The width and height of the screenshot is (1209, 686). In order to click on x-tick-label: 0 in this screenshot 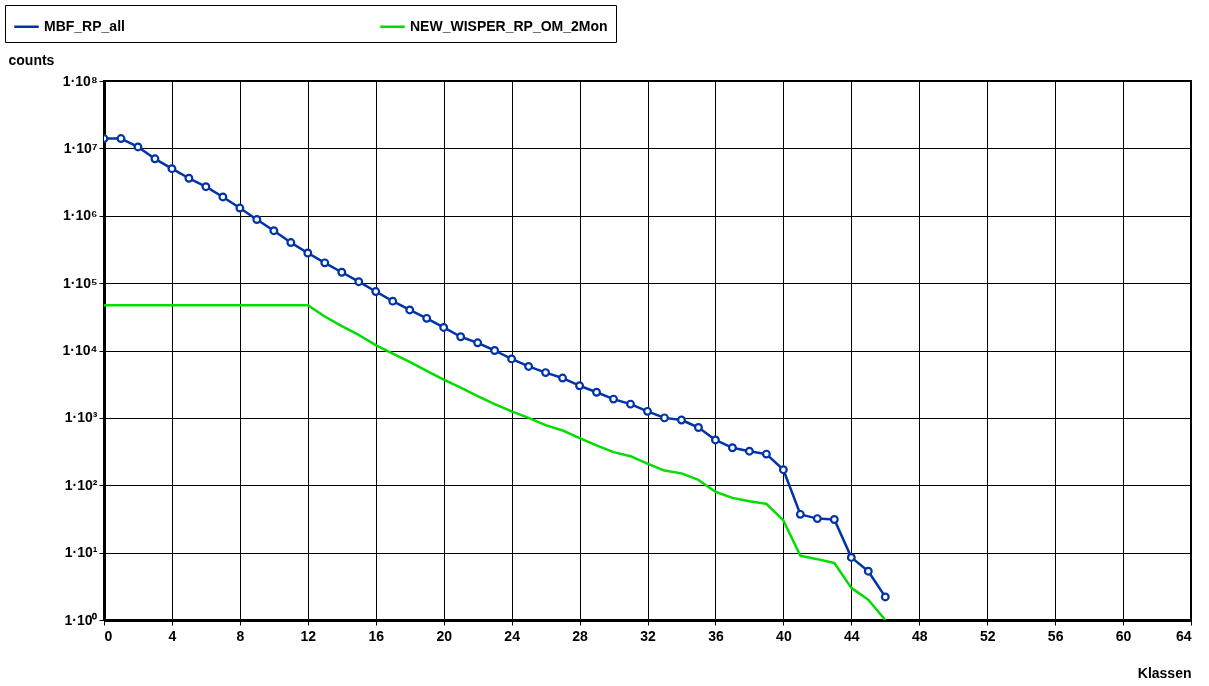, I will do `click(108, 635)`.